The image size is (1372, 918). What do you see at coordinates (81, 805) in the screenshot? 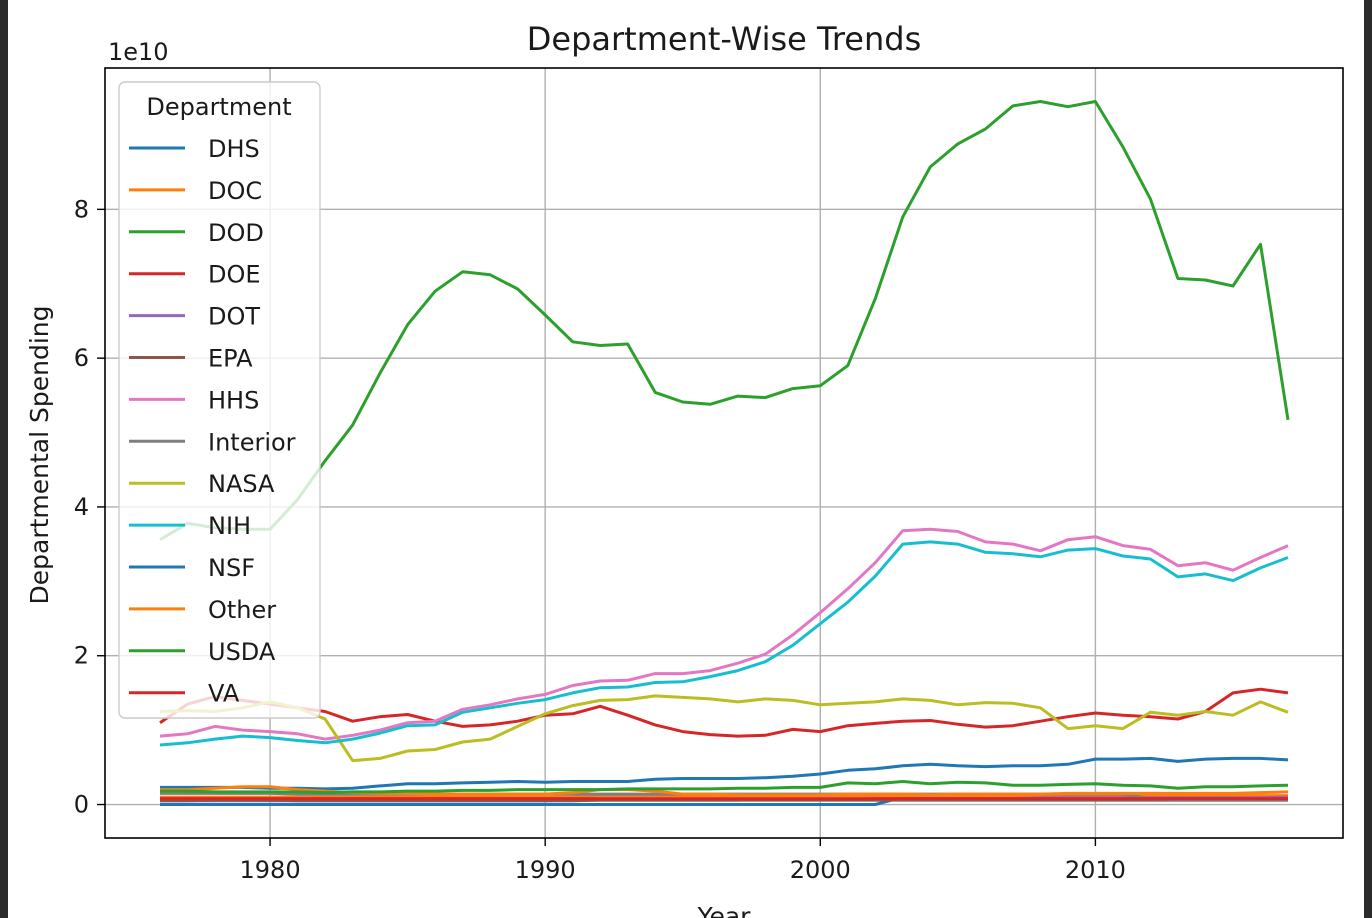
I see `y-tick-label: 0` at bounding box center [81, 805].